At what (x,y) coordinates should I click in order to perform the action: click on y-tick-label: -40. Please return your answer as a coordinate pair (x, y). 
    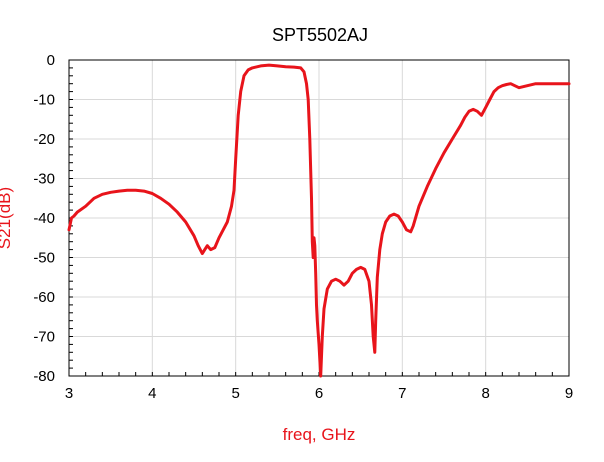
    Looking at the image, I should click on (44, 218).